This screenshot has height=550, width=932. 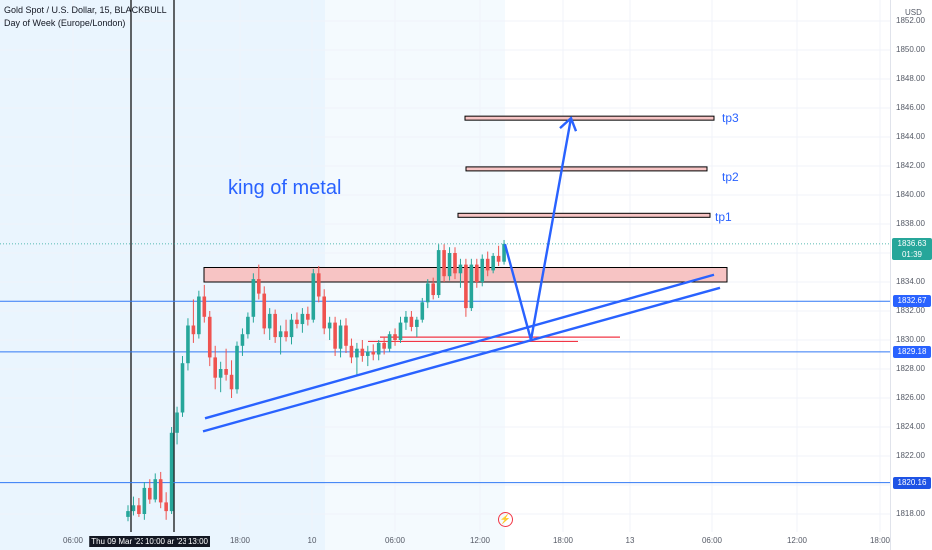 I want to click on target-box-tp2, so click(x=586, y=169).